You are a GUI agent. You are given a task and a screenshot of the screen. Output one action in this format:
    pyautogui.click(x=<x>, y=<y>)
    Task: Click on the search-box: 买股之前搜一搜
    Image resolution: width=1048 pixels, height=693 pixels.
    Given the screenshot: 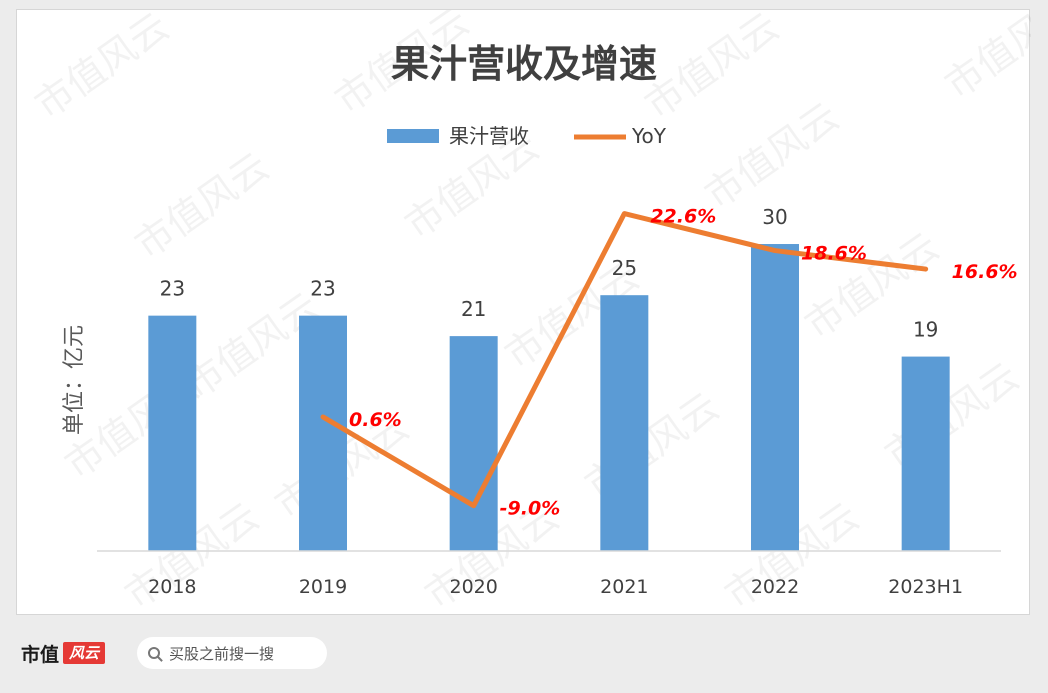 What is the action you would take?
    pyautogui.click(x=232, y=653)
    